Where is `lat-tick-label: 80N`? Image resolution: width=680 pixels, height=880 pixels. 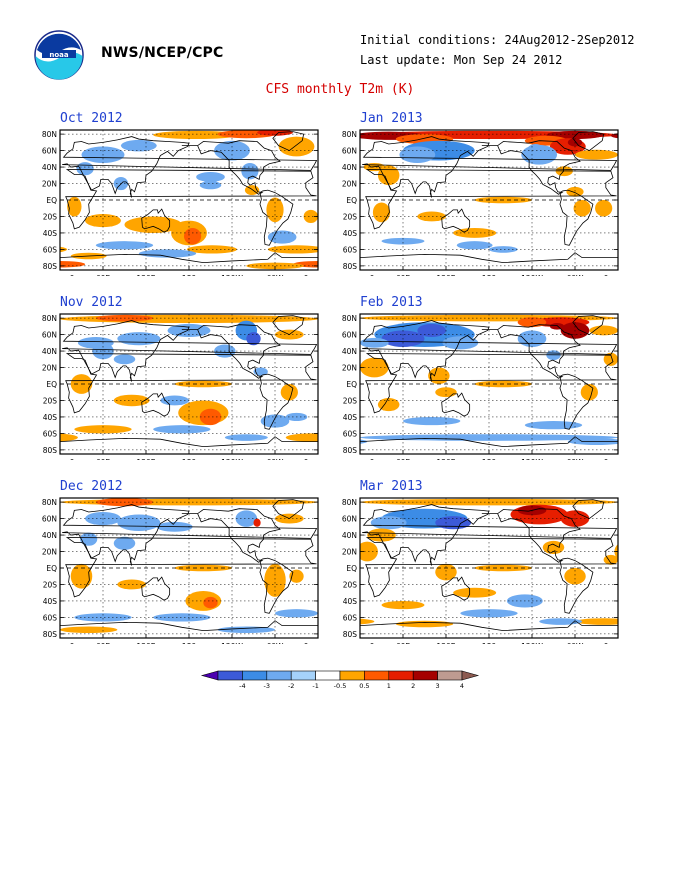 lat-tick-label: 80N is located at coordinates (49, 502).